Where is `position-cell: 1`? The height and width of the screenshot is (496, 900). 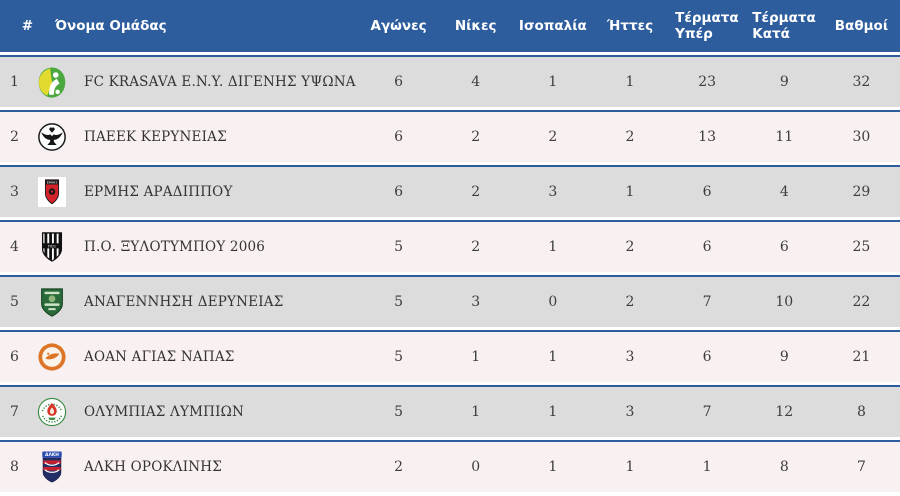
position-cell: 1 is located at coordinates (14, 82).